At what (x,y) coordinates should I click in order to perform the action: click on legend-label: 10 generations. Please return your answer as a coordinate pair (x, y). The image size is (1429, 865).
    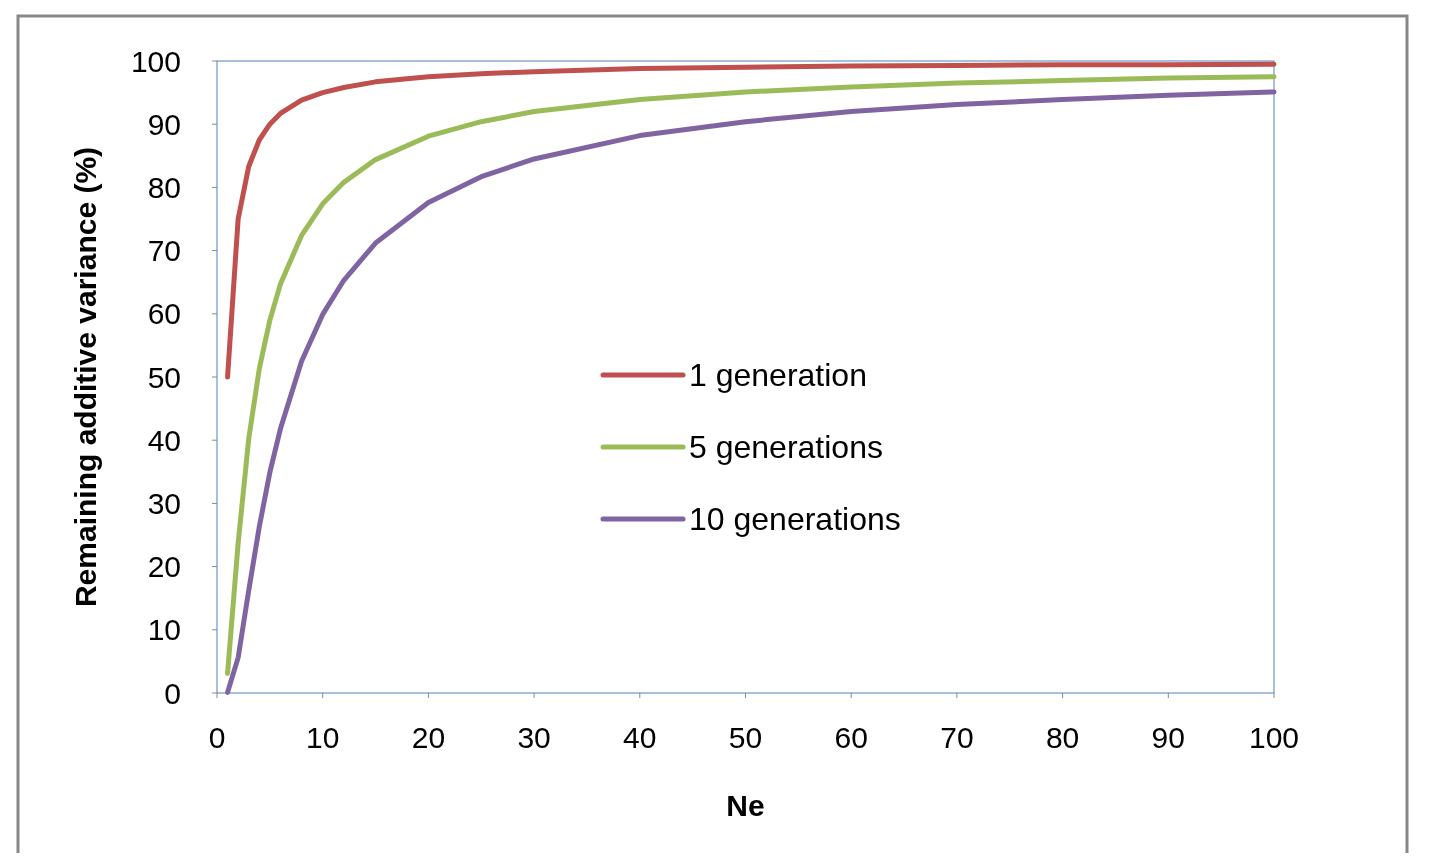
    Looking at the image, I should click on (795, 519).